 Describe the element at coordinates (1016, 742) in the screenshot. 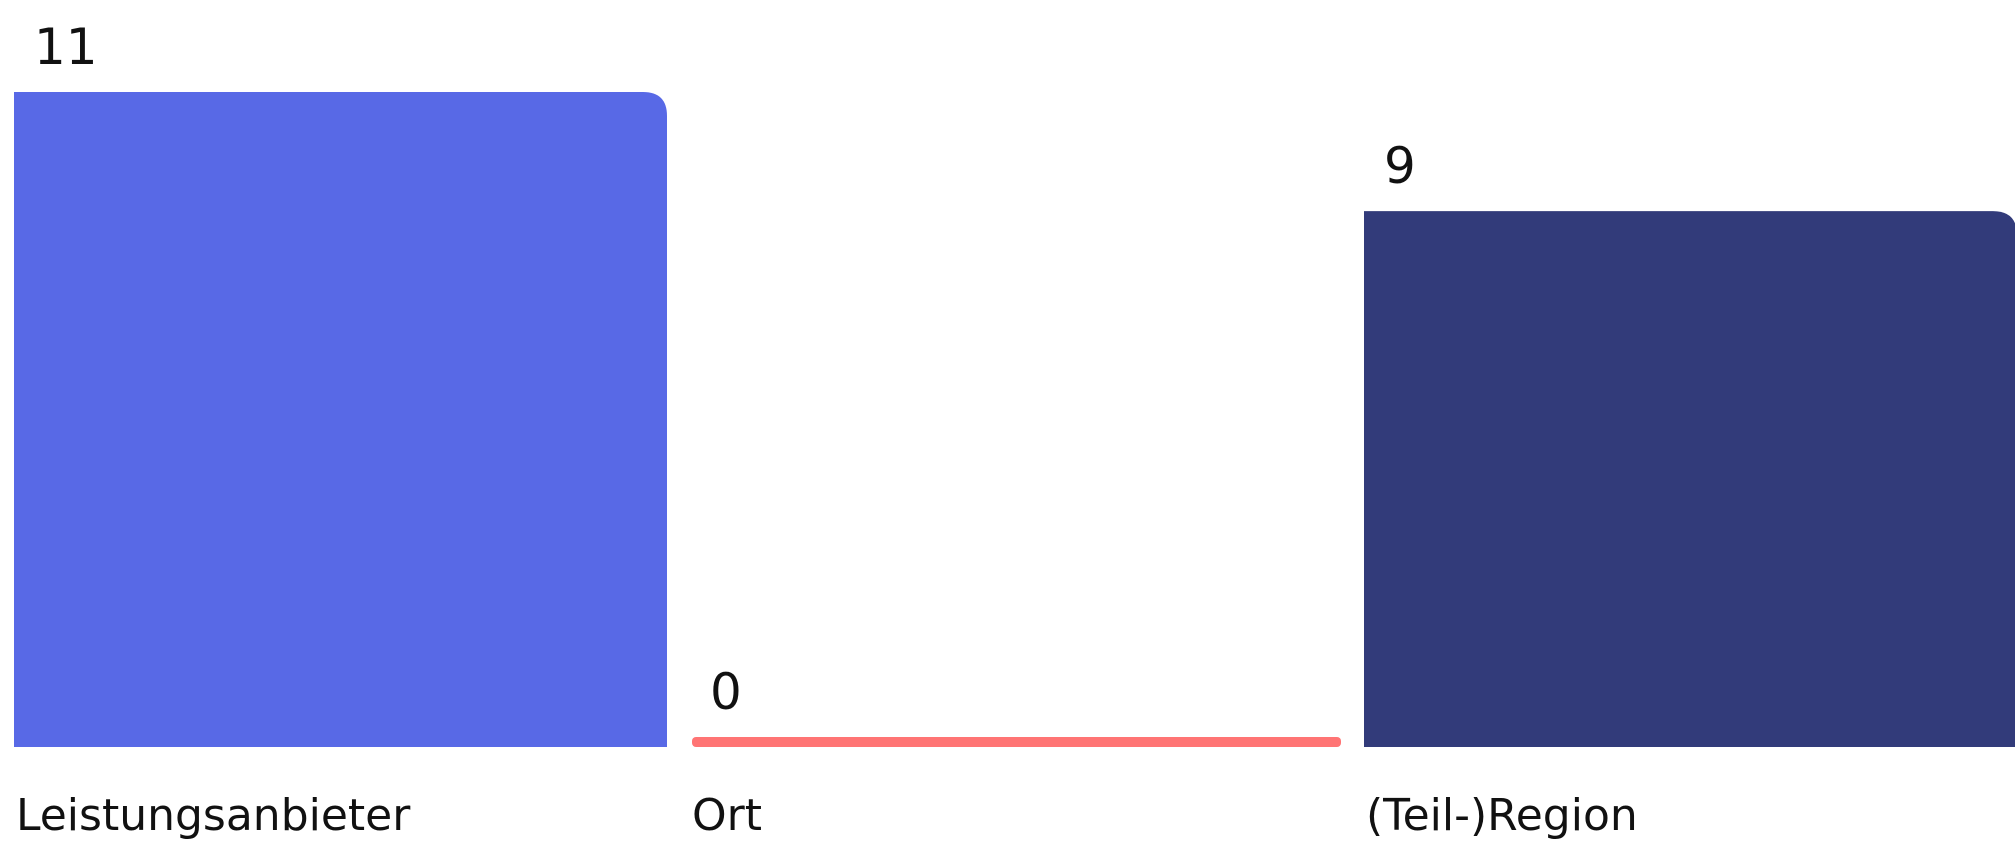

I see `bar-ort` at that location.